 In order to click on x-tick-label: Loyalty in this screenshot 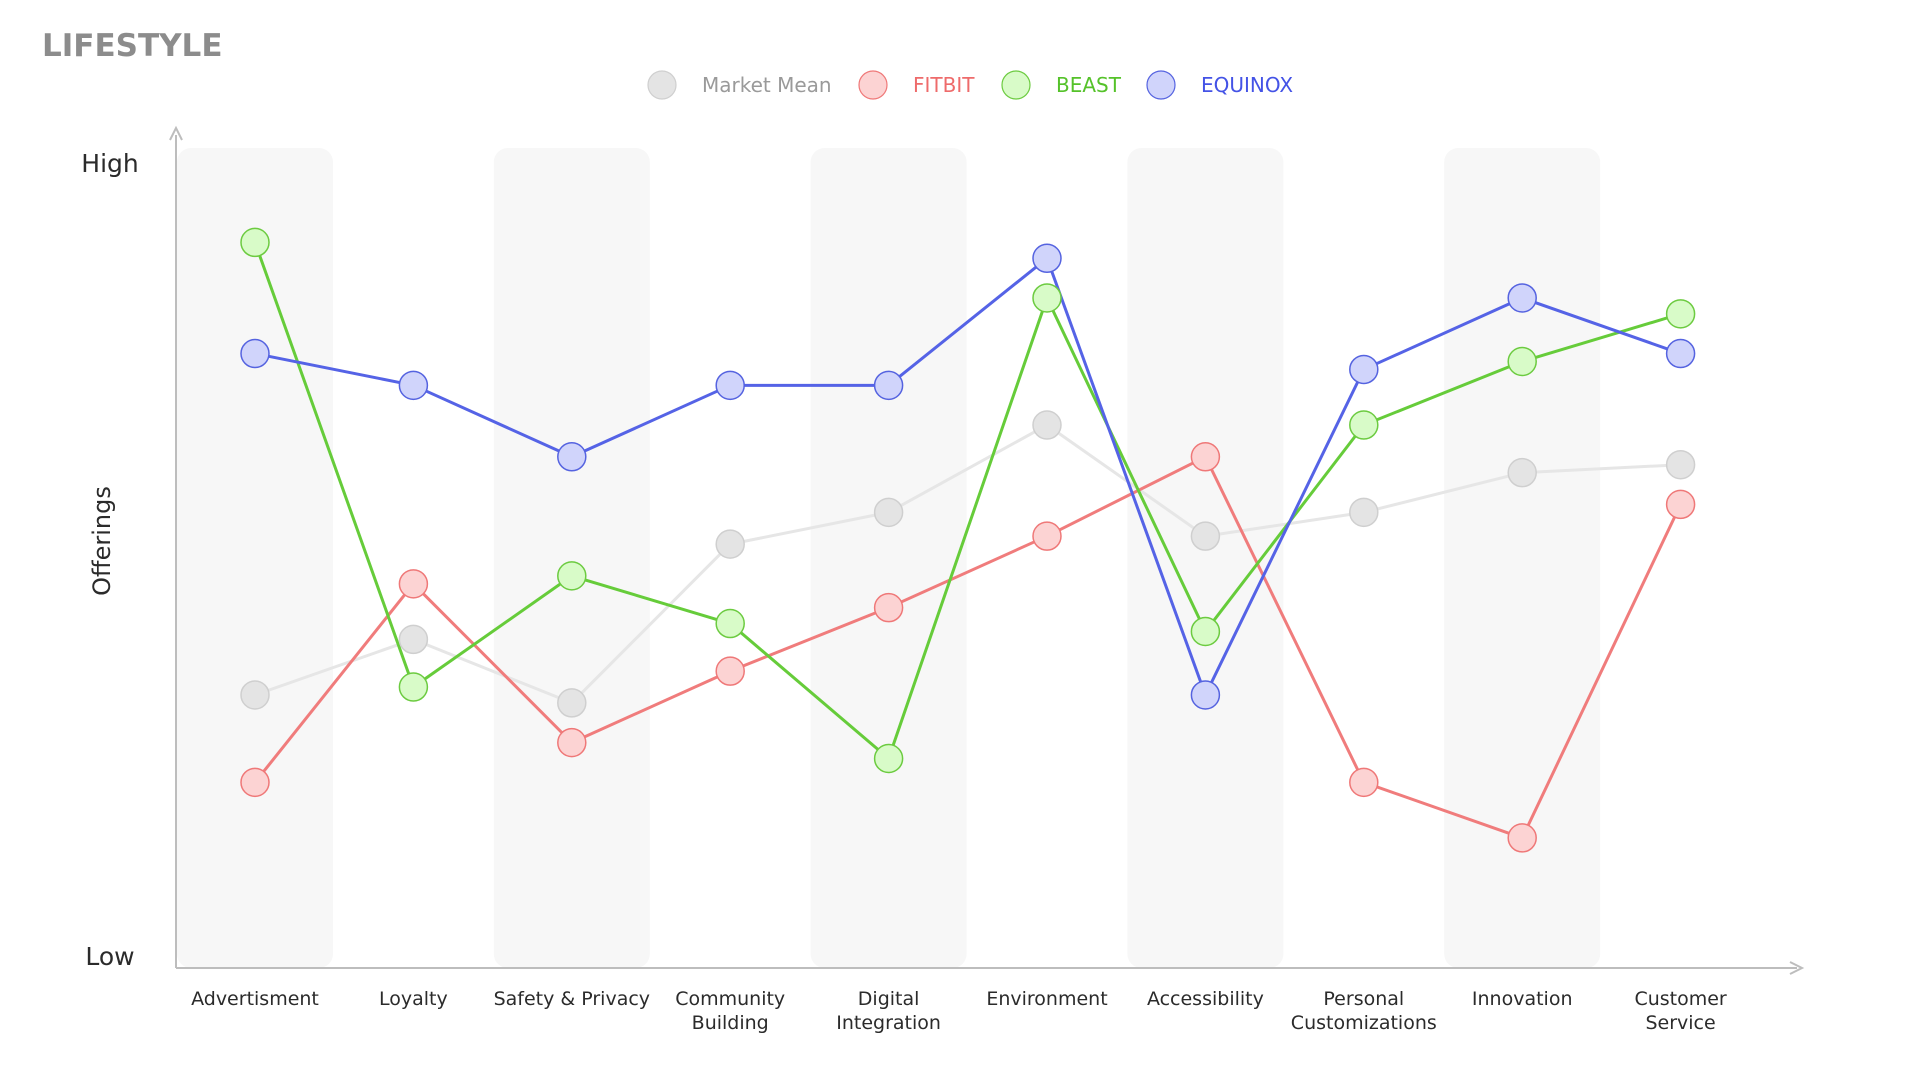, I will do `click(413, 999)`.